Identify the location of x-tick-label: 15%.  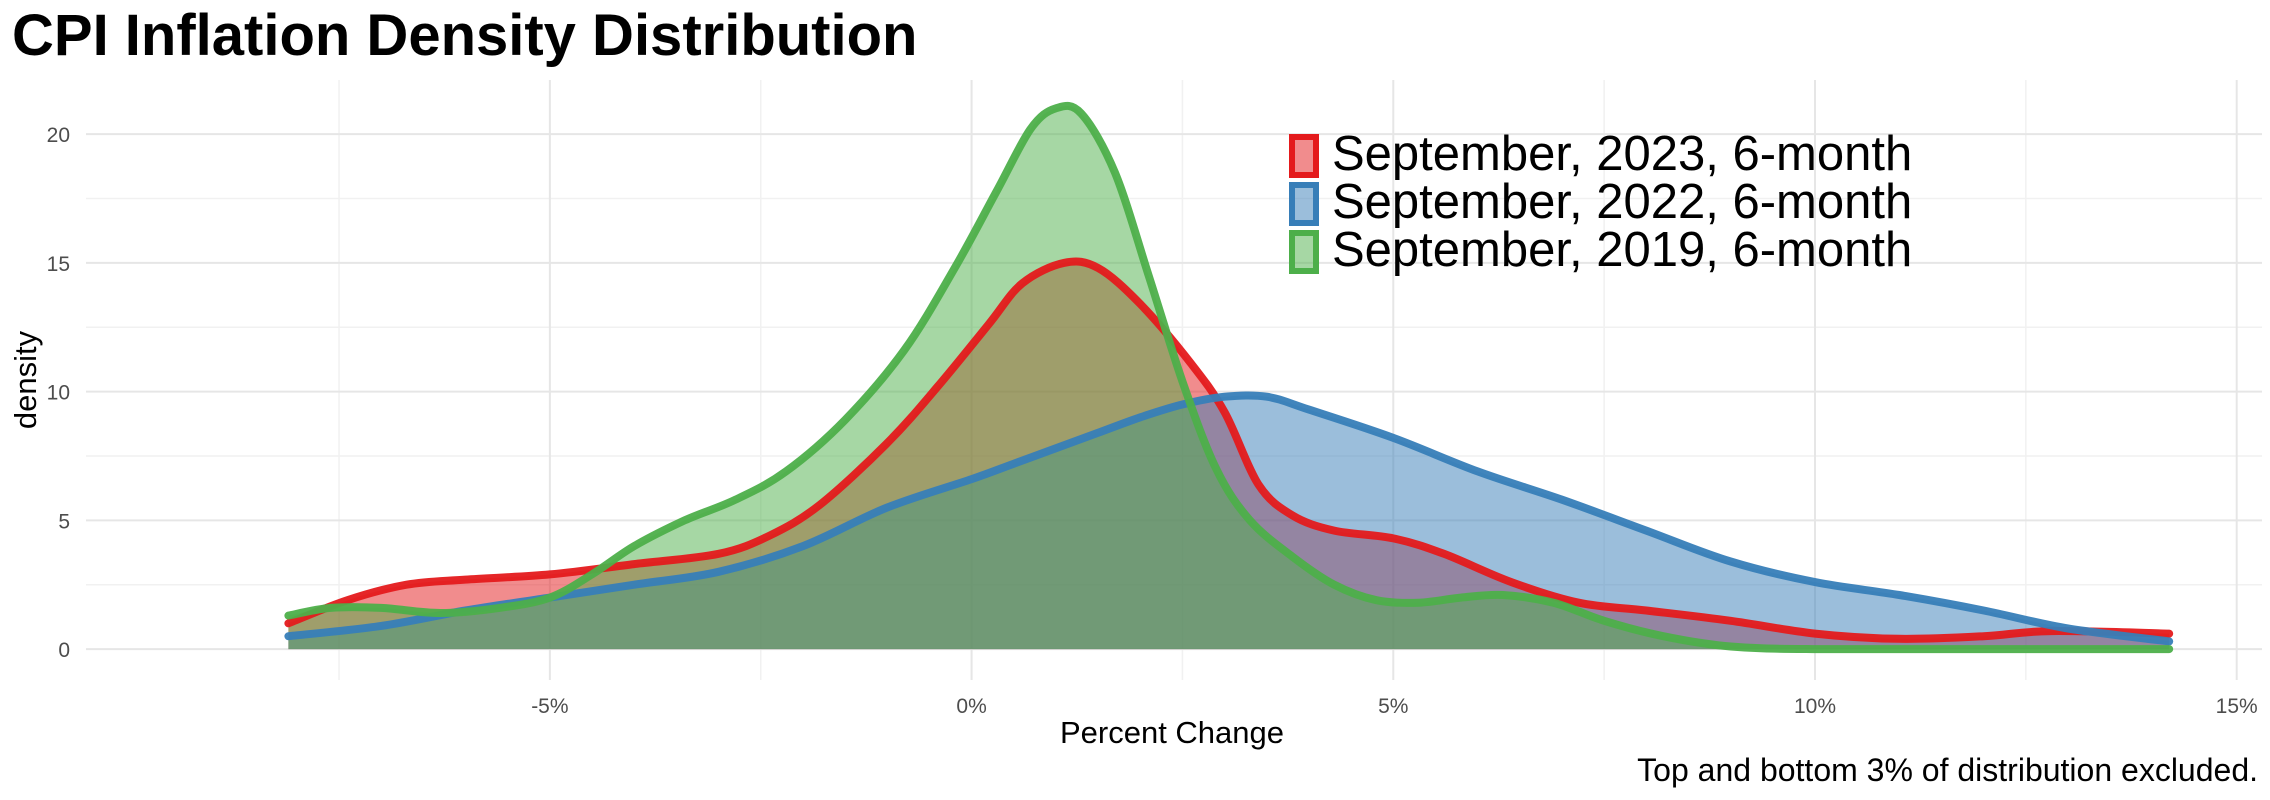
(2237, 706).